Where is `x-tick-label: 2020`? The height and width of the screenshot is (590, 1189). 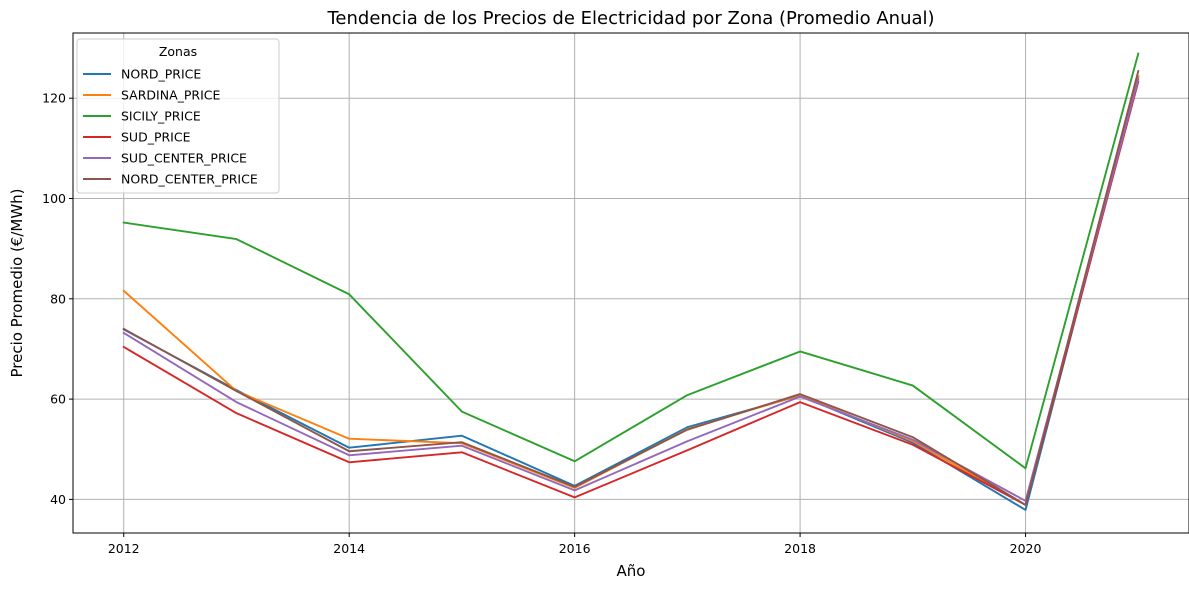
x-tick-label: 2020 is located at coordinates (1026, 548).